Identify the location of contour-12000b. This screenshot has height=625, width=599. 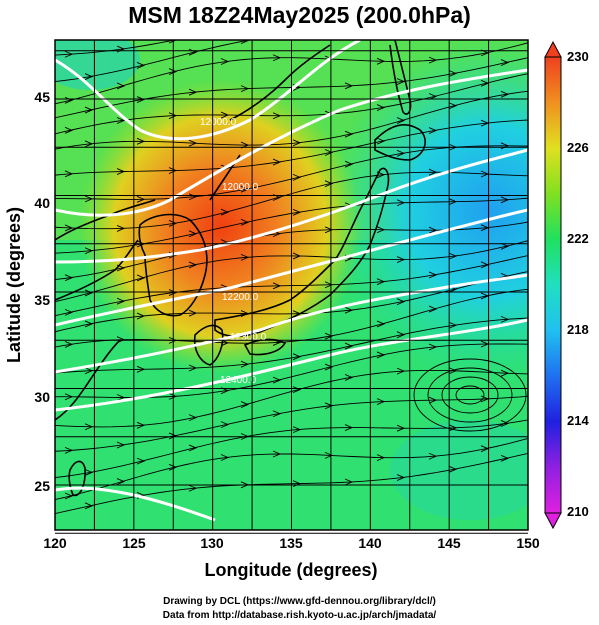
(208, 90).